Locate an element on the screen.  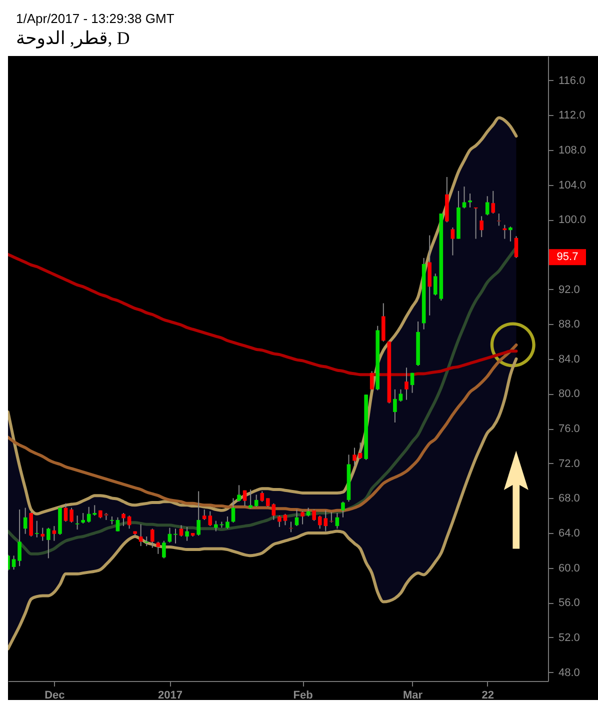
y-tick-label: 72.0 is located at coordinates (569, 464).